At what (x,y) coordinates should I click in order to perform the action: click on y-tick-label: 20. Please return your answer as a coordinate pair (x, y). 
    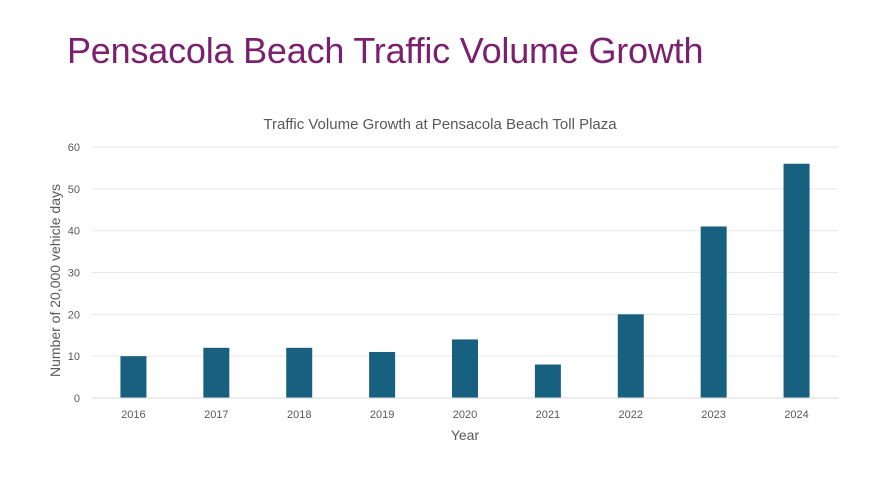
    Looking at the image, I should click on (74, 315).